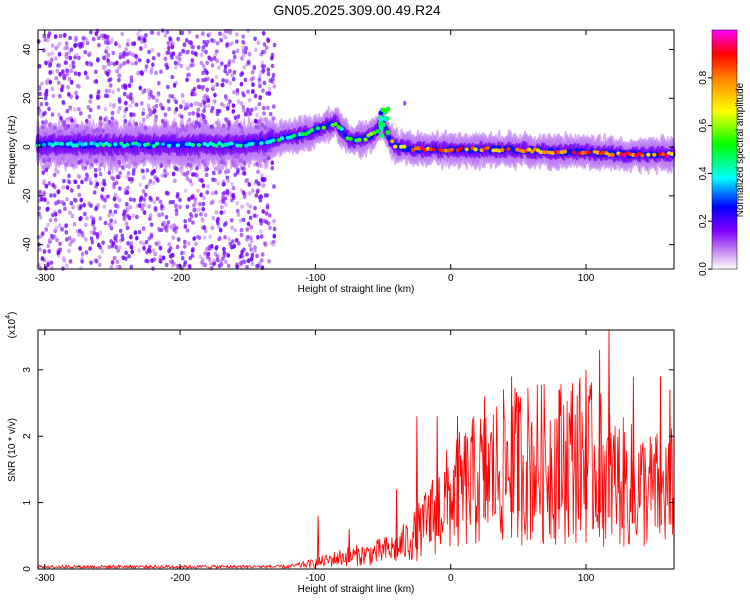 The height and width of the screenshot is (600, 750). Describe the element at coordinates (27, 50) in the screenshot. I see `spectrogram-y-tick-label: 40` at that location.